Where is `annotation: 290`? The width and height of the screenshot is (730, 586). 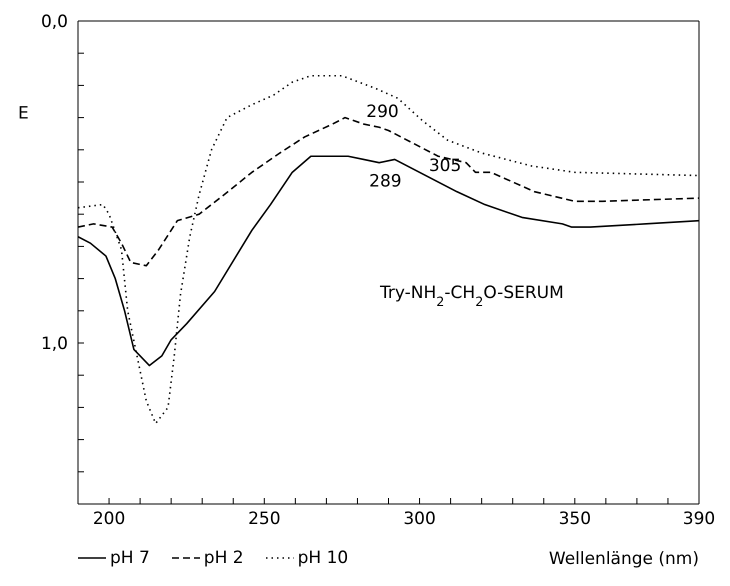
annotation: 290 is located at coordinates (382, 112).